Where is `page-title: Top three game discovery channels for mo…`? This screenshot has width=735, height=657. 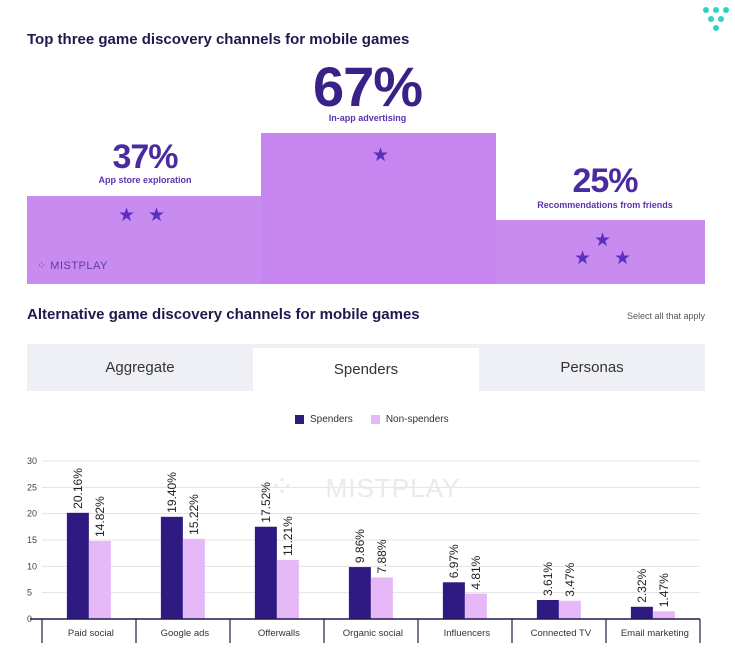 page-title: Top three game discovery channels for mo… is located at coordinates (218, 39).